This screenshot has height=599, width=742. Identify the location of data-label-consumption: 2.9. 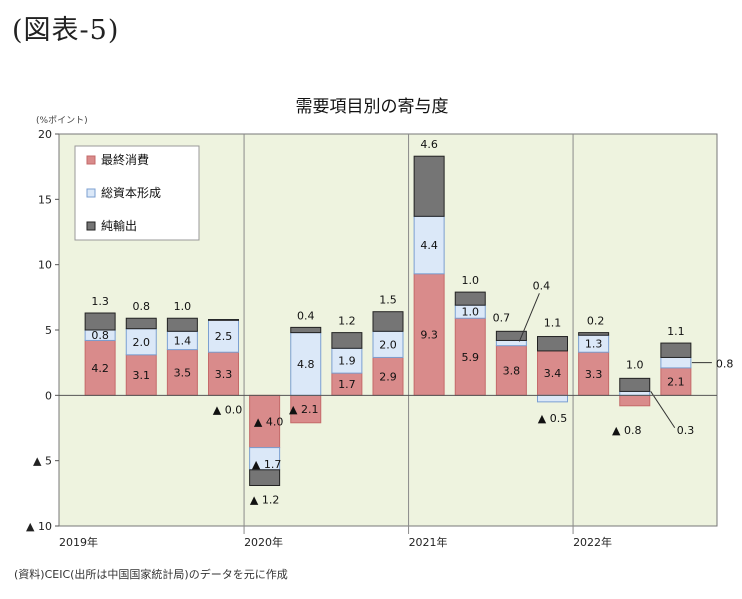
(388, 376).